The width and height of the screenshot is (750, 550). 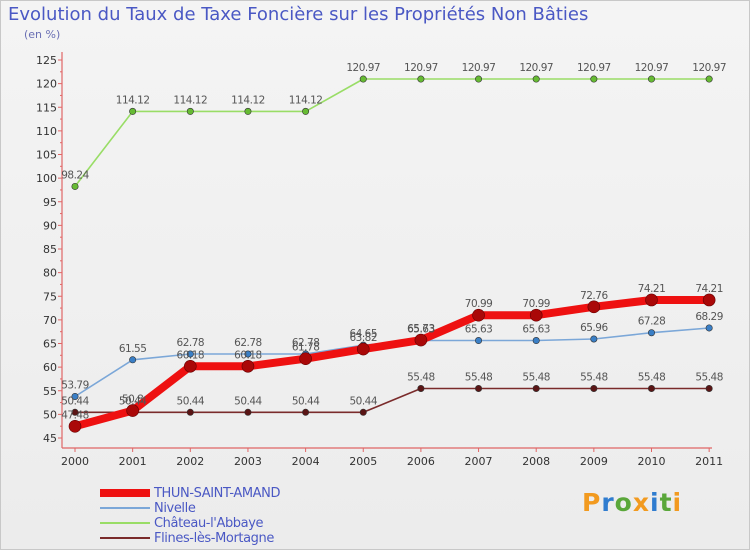 What do you see at coordinates (392, 400) in the screenshot?
I see `series-line` at bounding box center [392, 400].